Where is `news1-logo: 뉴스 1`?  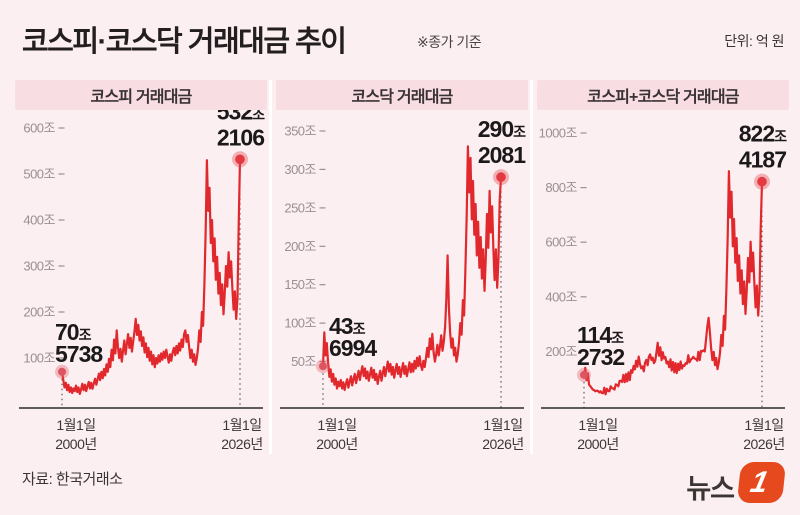 news1-logo: 뉴스 1 is located at coordinates (736, 482).